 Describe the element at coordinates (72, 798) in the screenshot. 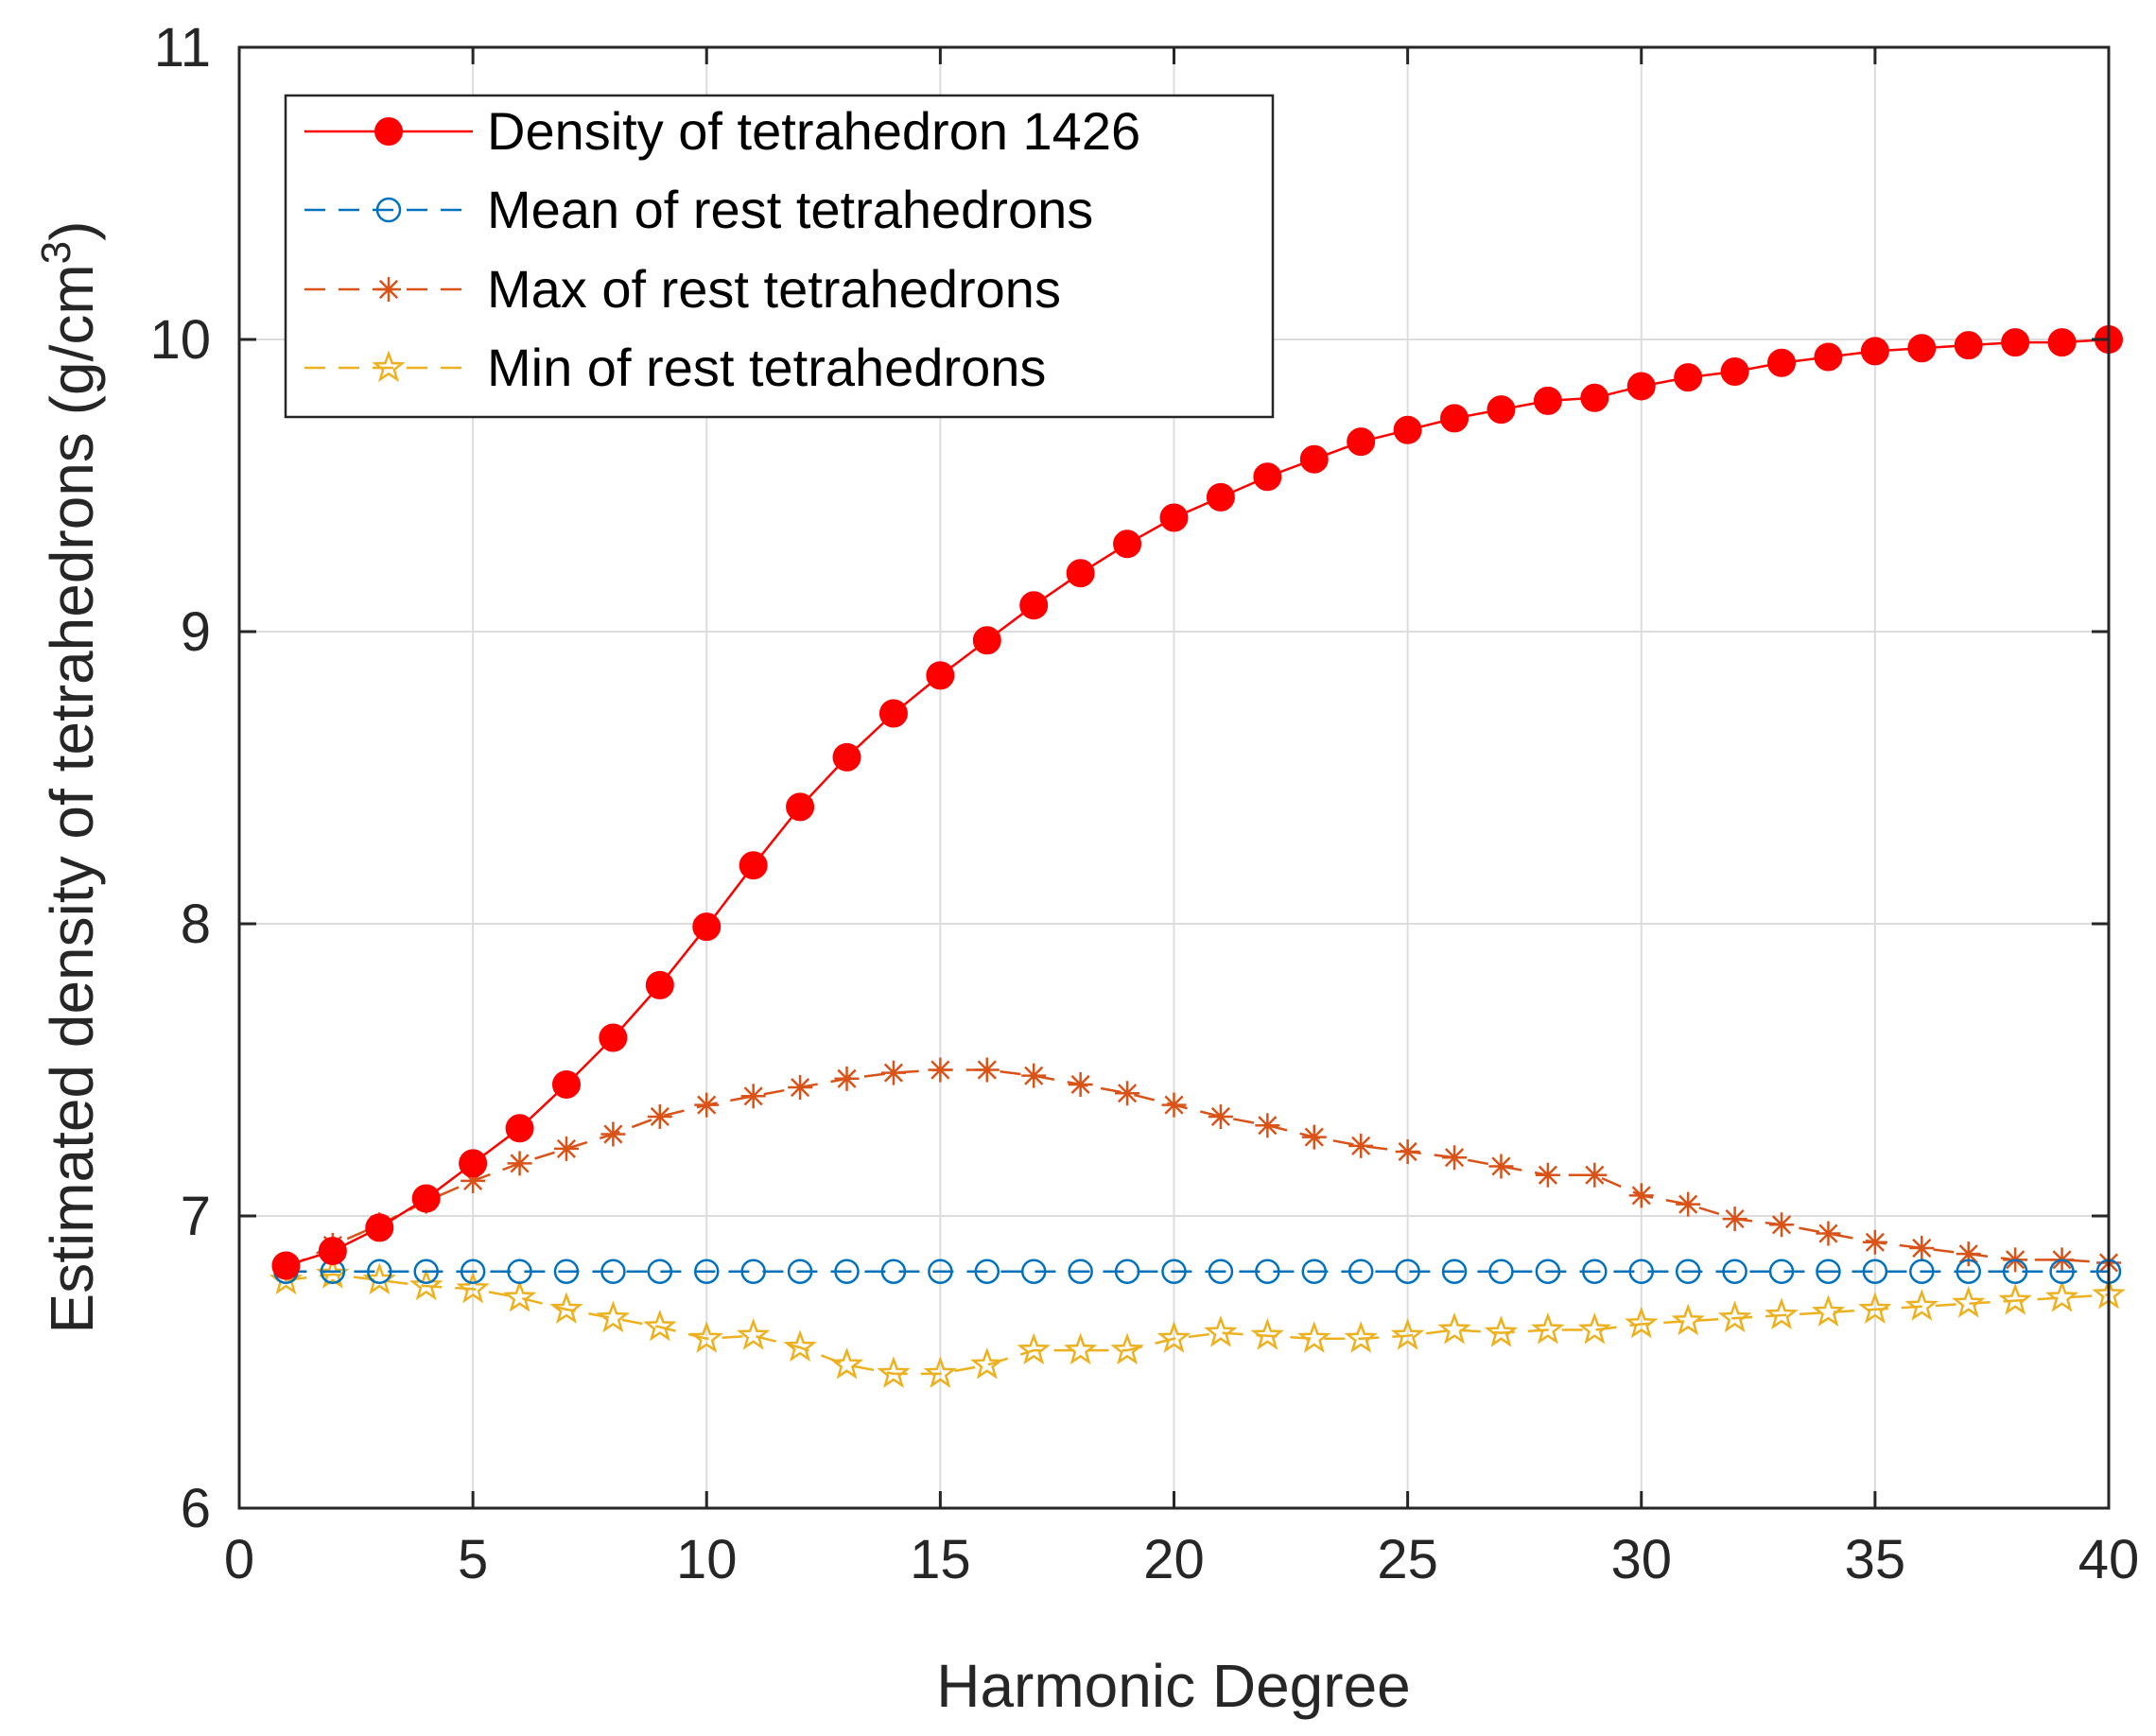

I see `y-axis-title-main: Estimated density of tetrahedrons (g/cm` at that location.